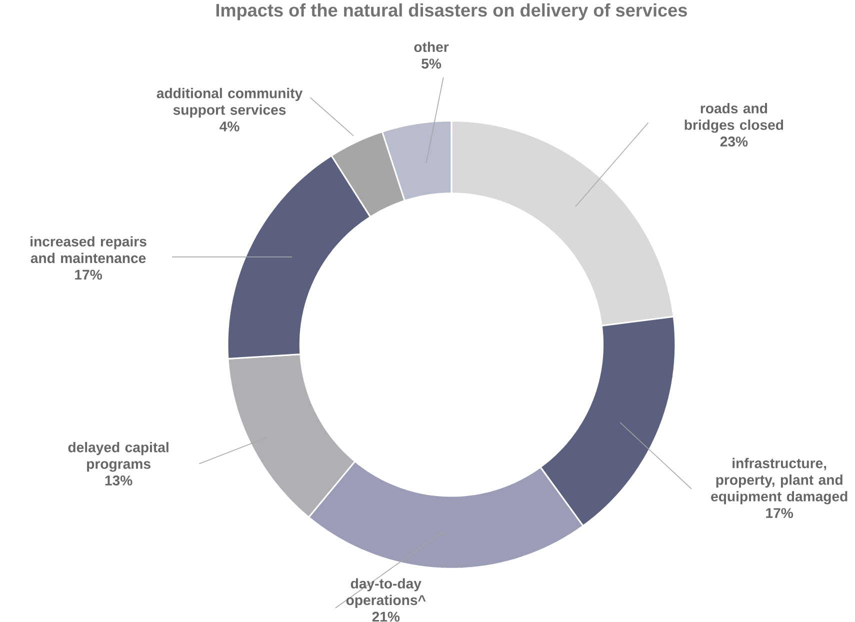  I want to click on legend-label: delayed capital programs, so click(118, 457).